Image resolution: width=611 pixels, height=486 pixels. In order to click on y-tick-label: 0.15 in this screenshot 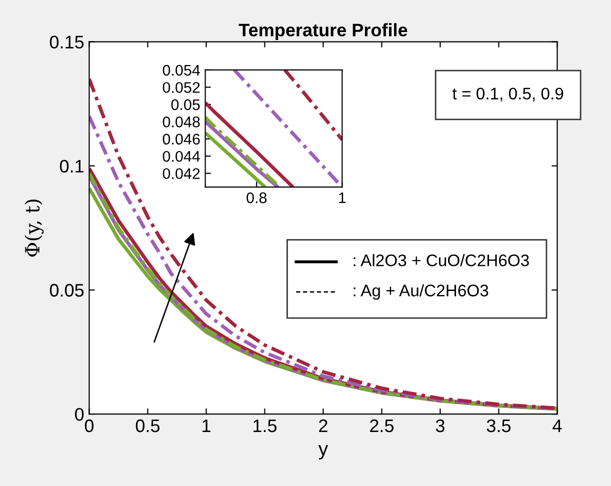, I will do `click(67, 42)`.